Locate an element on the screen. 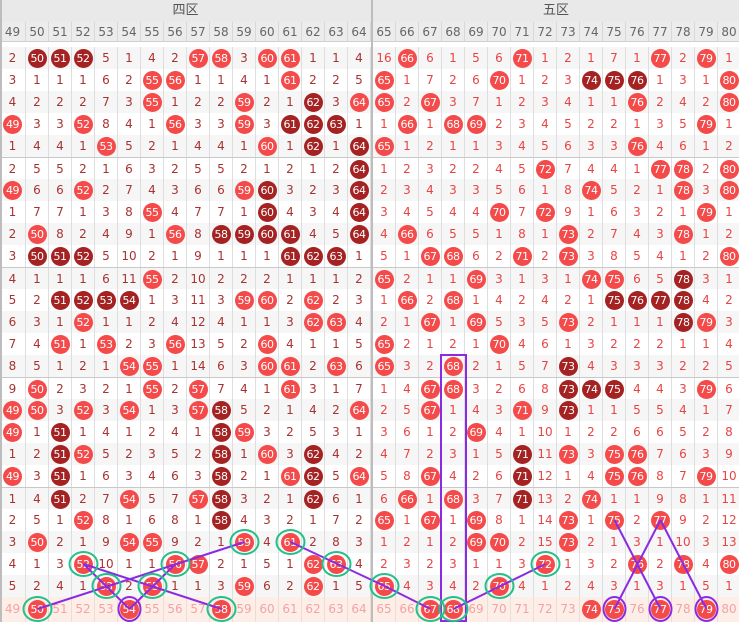  select-number-68: 68 is located at coordinates (453, 609).